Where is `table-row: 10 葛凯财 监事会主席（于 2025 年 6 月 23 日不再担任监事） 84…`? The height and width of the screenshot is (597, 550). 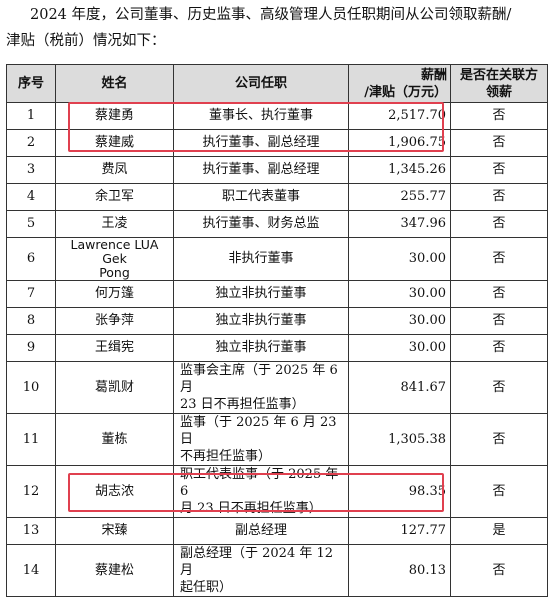 table-row: 10 葛凯财 监事会主席（于 2025 年 6 月 23 日不再担任监事） 84… is located at coordinates (277, 387).